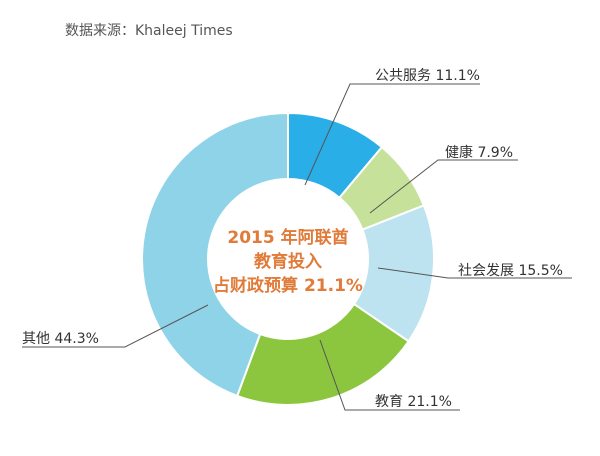 Image resolution: width=600 pixels, height=456 pixels. I want to click on center-title-line-2: 教育投入, so click(287, 261).